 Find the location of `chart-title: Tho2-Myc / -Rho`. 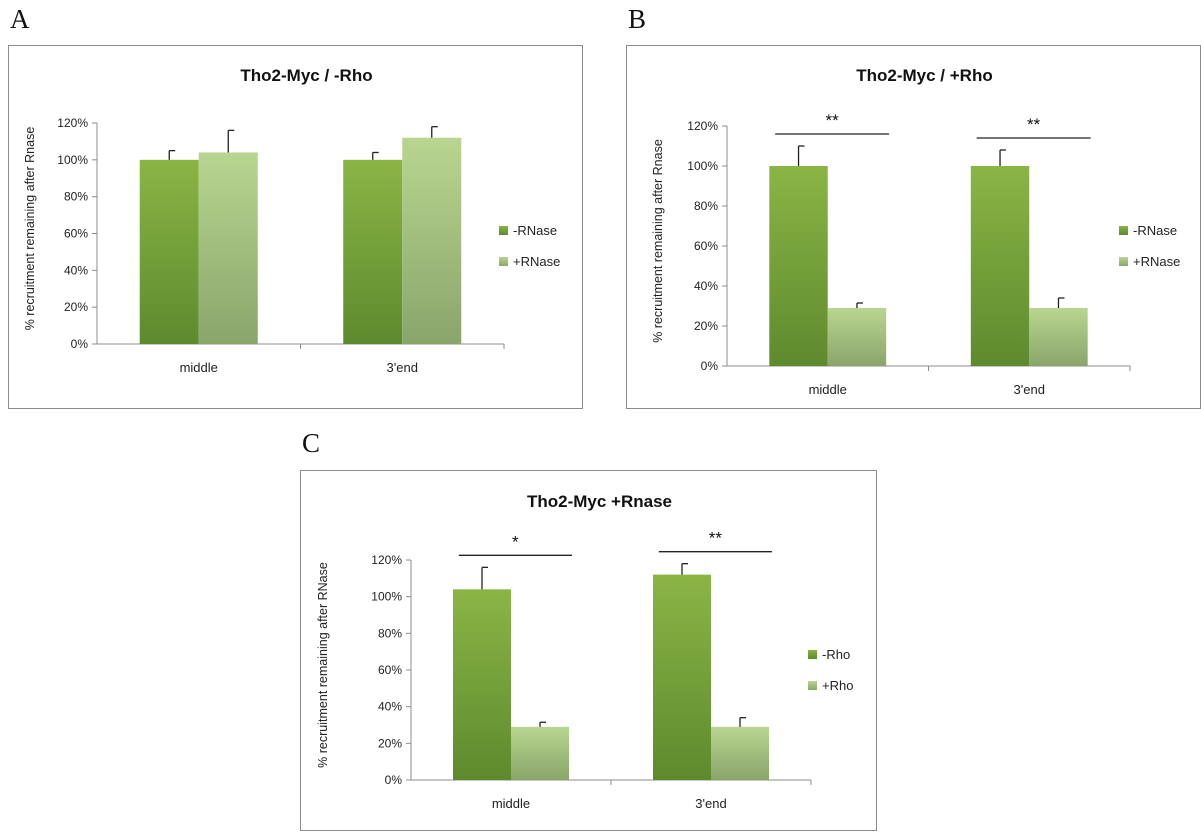

chart-title: Tho2-Myc / -Rho is located at coordinates (306, 75).